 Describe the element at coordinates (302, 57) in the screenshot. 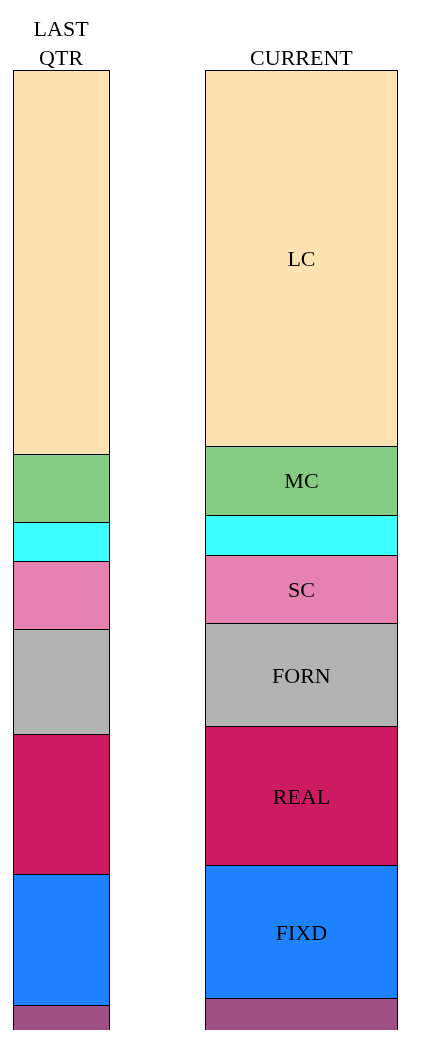

I see `x-tick-label: CURRENT` at that location.